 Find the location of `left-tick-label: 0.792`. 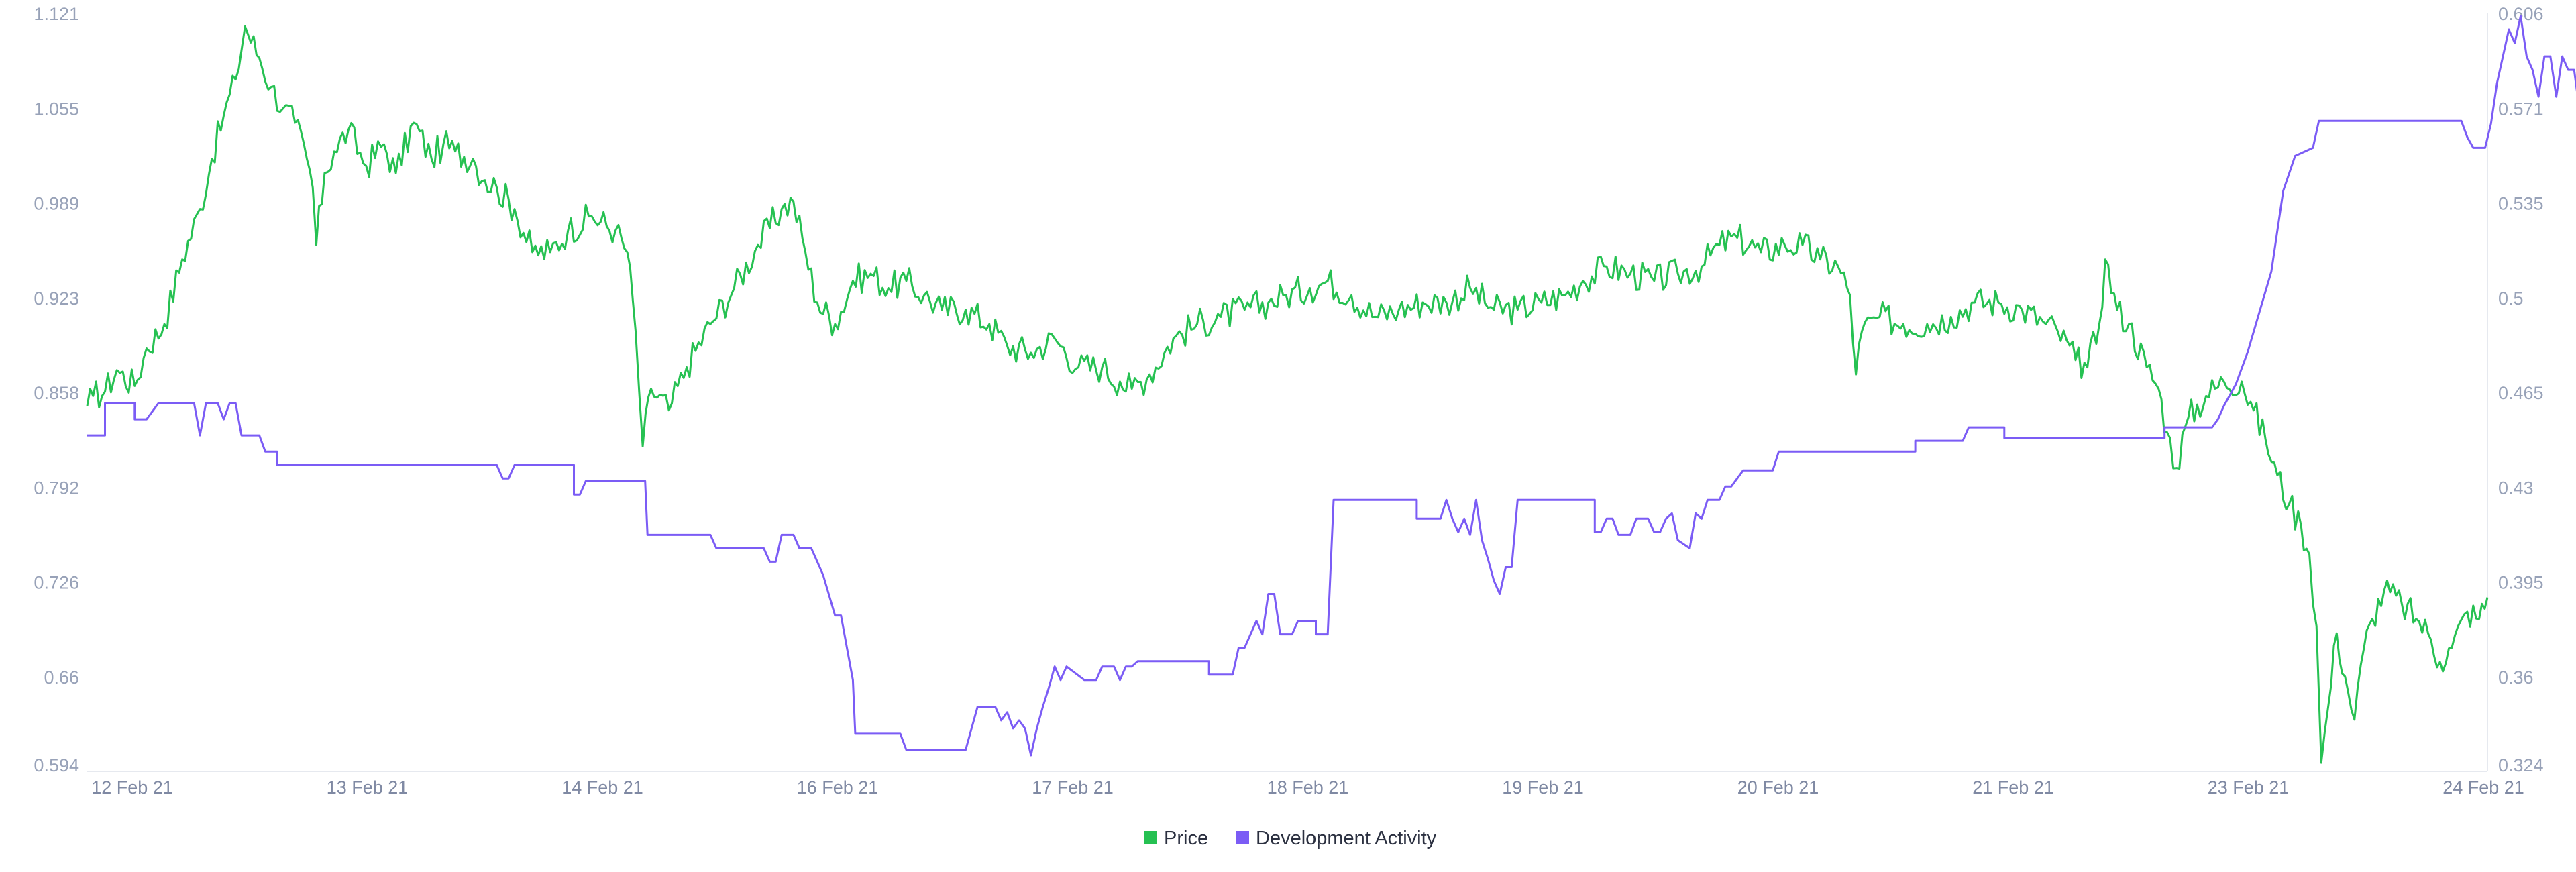

left-tick-label: 0.792 is located at coordinates (56, 488).